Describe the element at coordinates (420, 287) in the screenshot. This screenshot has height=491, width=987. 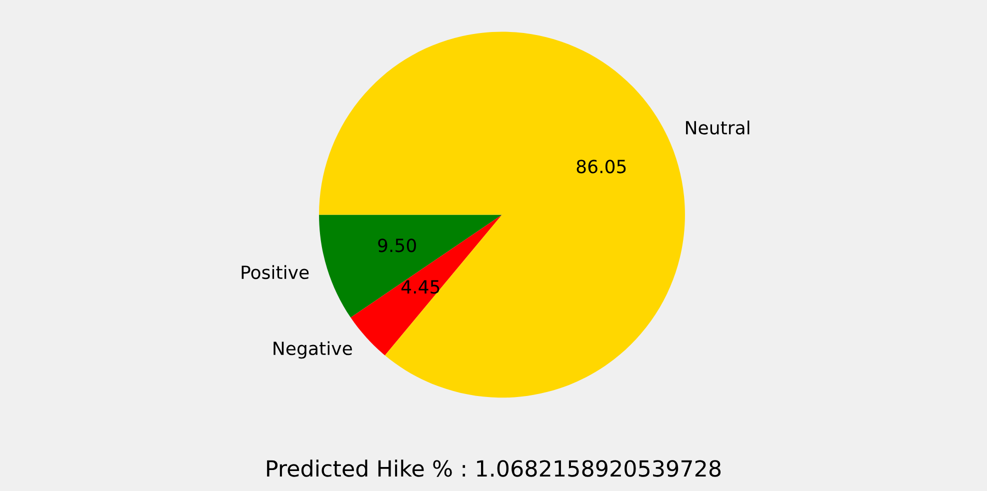
I see `data-label: 4.45` at that location.